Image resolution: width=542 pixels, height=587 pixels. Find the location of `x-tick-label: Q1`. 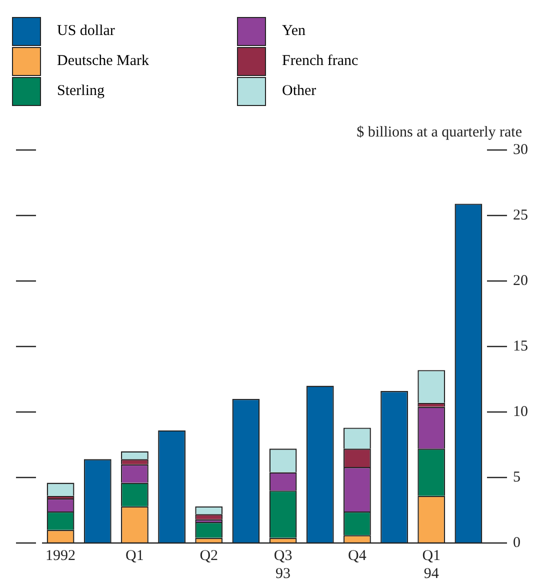

x-tick-label: Q1 is located at coordinates (135, 556).